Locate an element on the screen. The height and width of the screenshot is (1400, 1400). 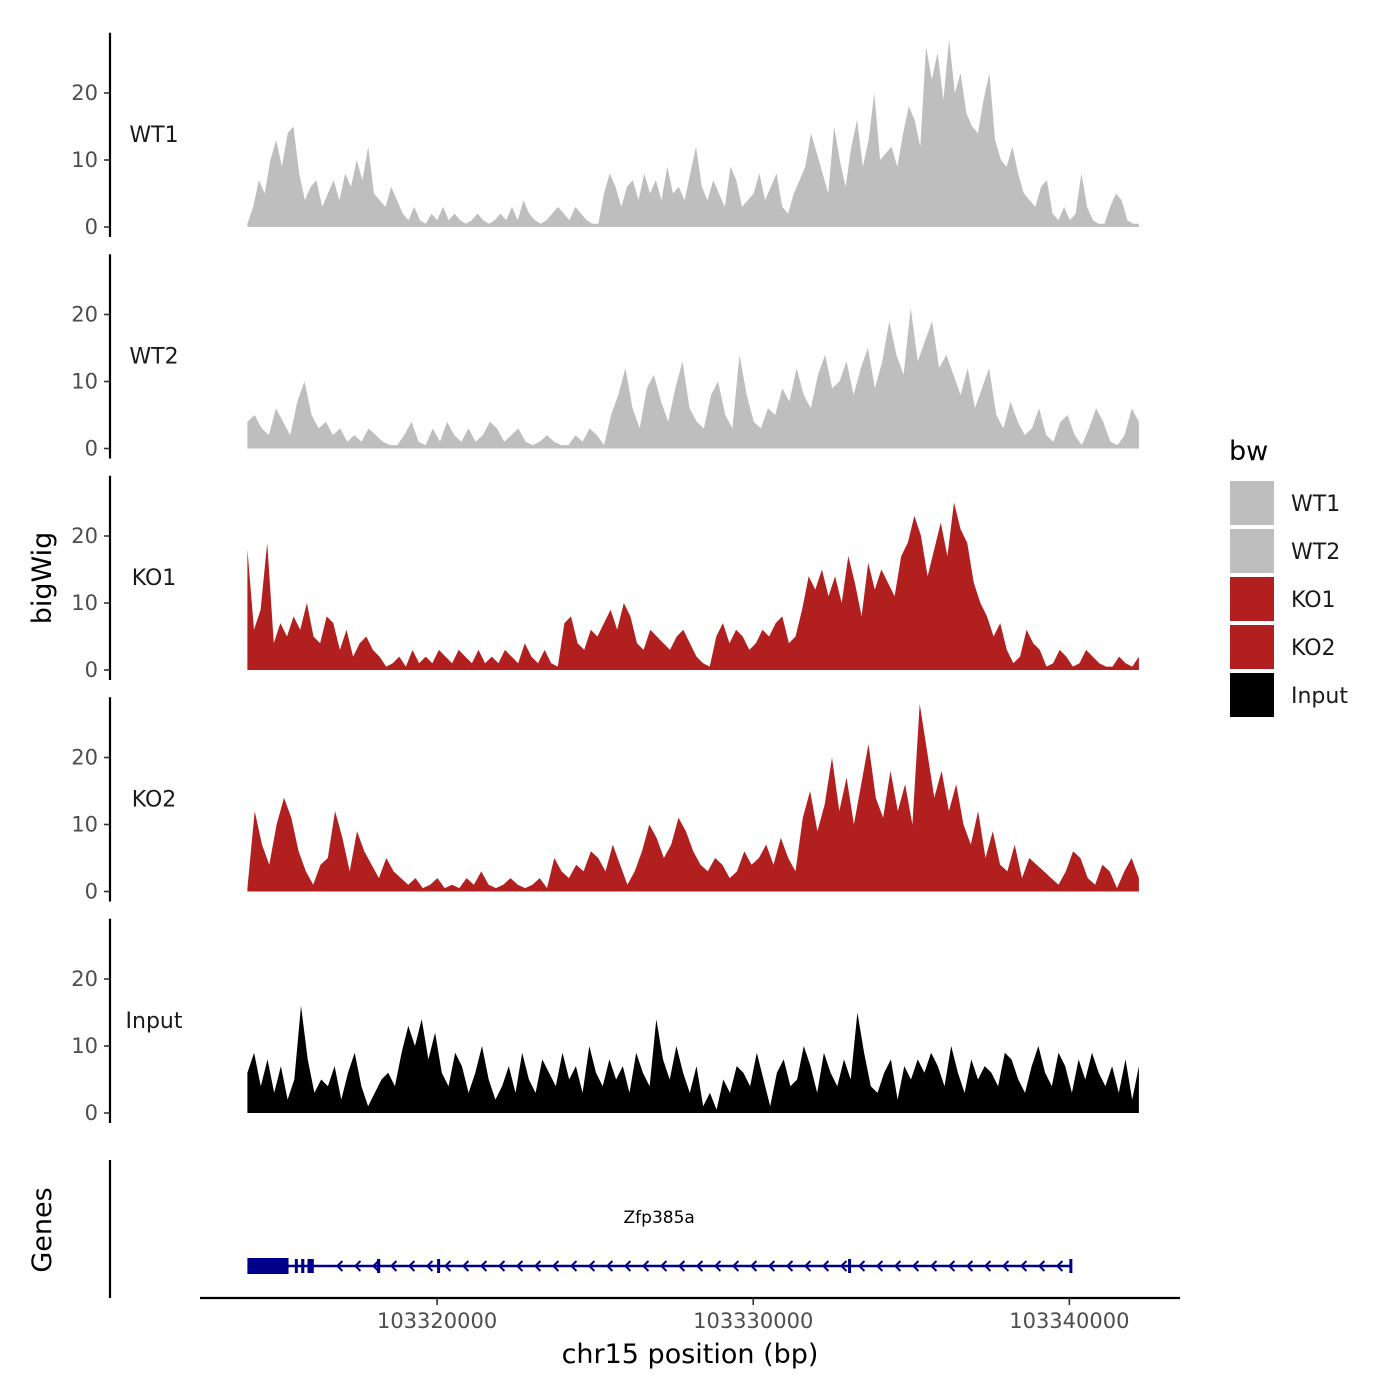
genes-axis-title: Genes is located at coordinates (42, 1229).